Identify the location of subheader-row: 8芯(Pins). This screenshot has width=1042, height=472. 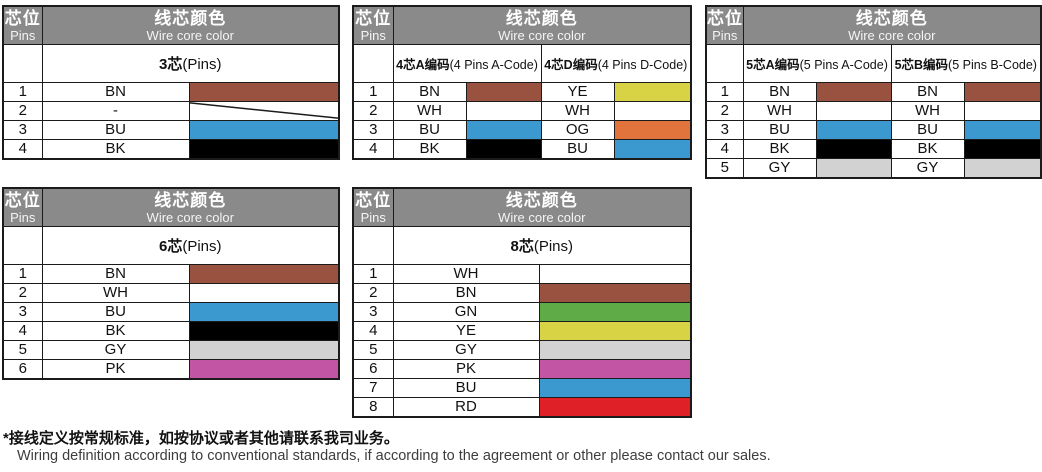
(522, 245).